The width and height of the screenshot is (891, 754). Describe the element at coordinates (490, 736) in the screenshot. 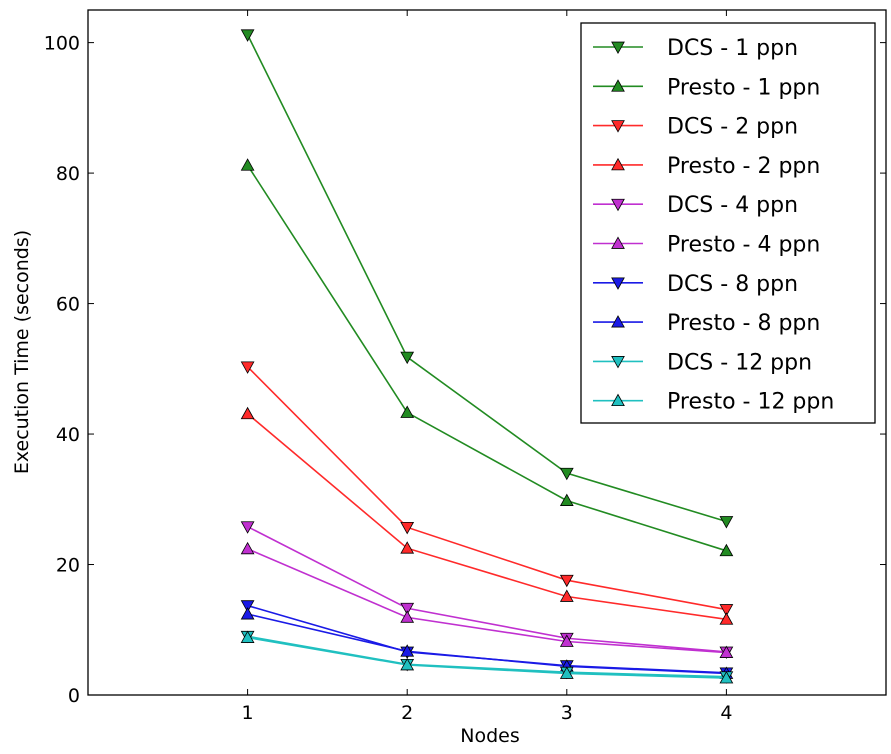

I see `x-axis-label: Nodes` at that location.